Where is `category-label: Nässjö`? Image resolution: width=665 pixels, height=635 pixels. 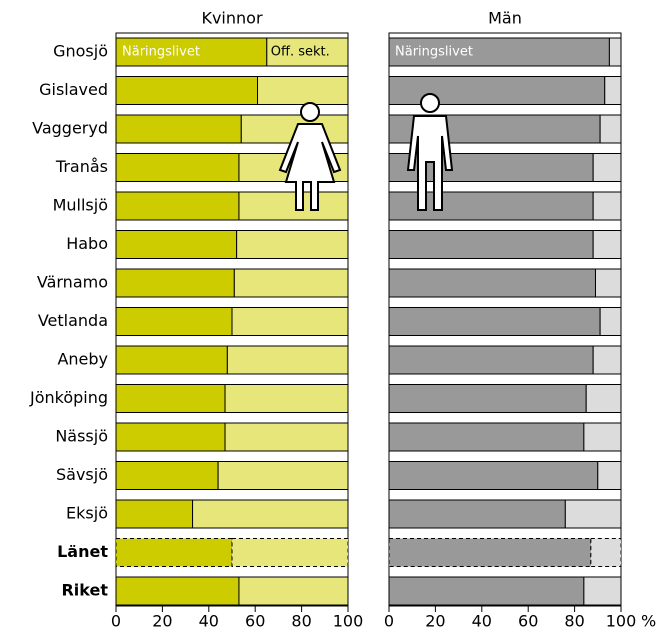
category-label: Nässjö is located at coordinates (81, 436).